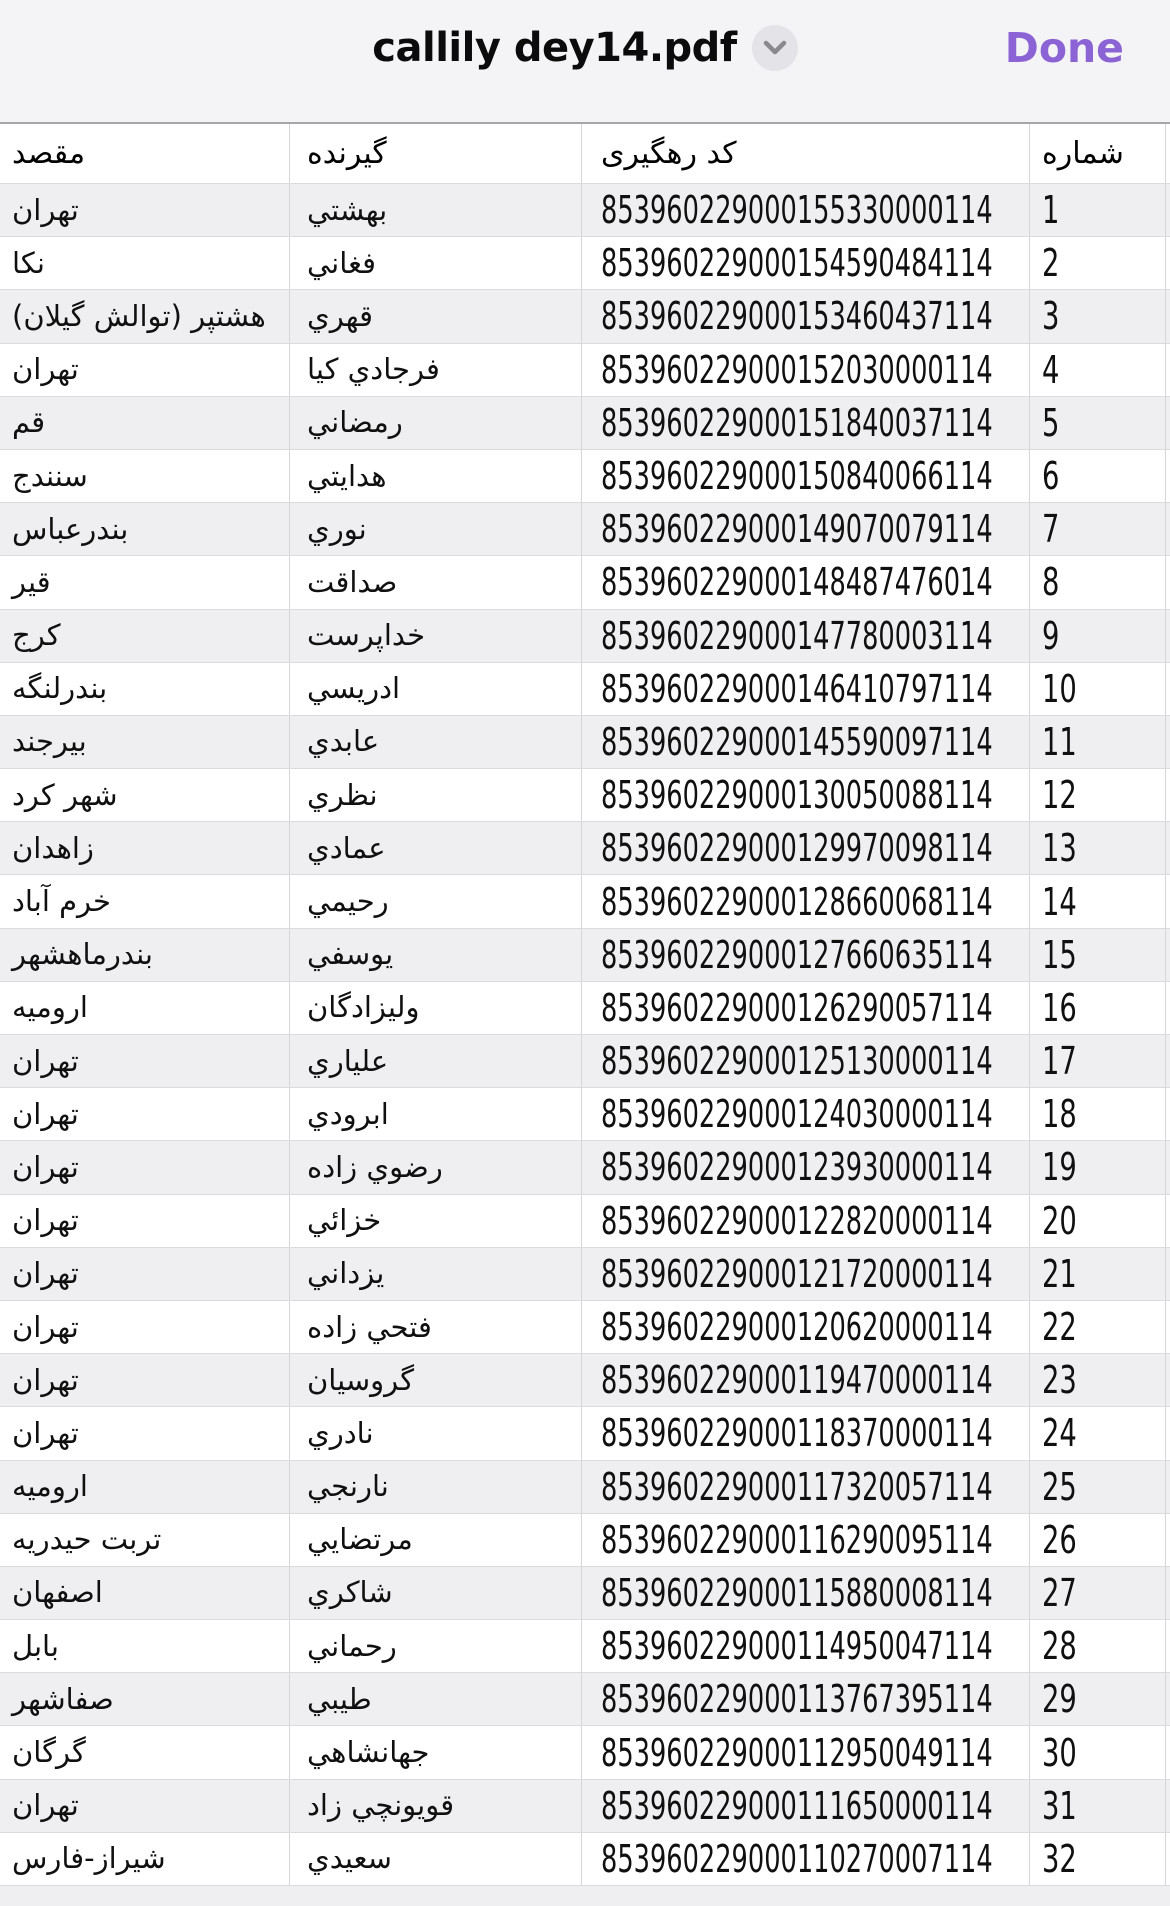 This screenshot has height=1906, width=1170. I want to click on destination-cell: زاهدان, so click(145, 848).